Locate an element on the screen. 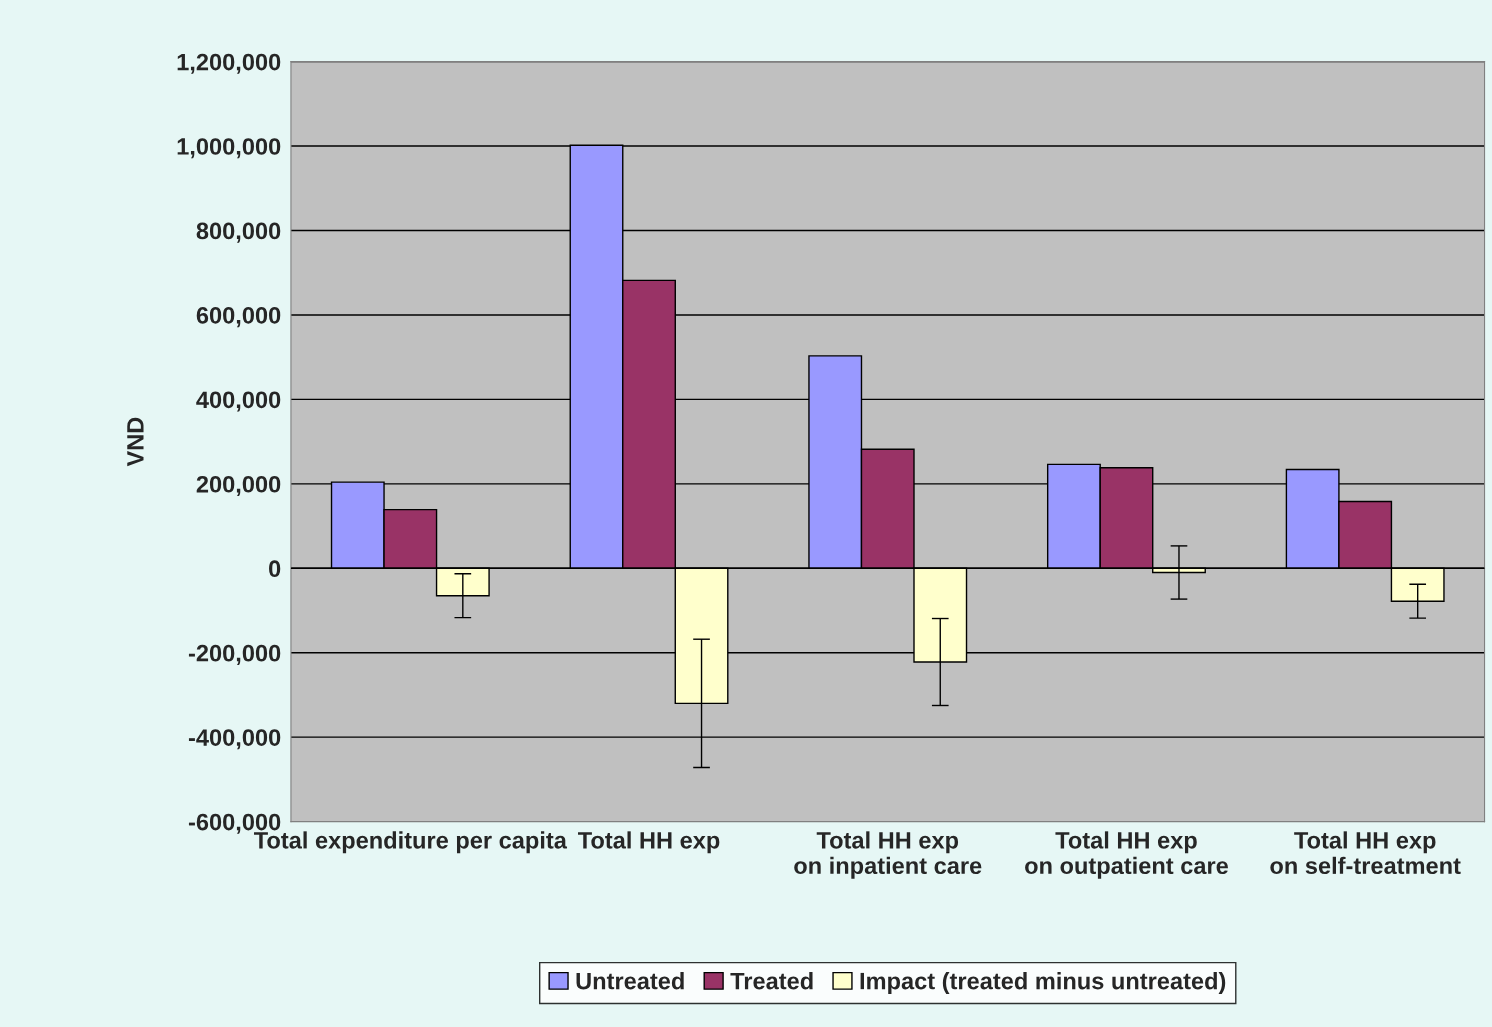  y-tick-label: -200,000 is located at coordinates (234, 654).